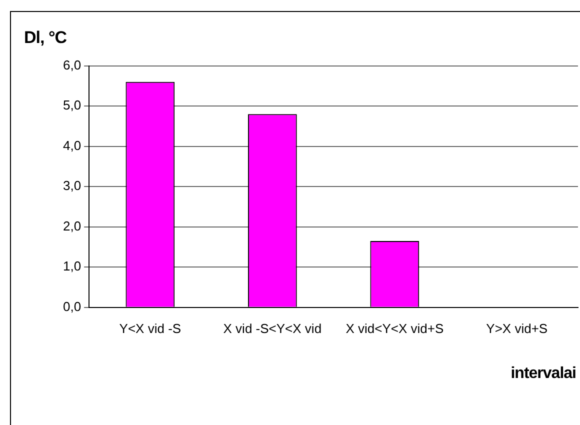  What do you see at coordinates (72, 105) in the screenshot?
I see `y-tick-label: 5,0` at bounding box center [72, 105].